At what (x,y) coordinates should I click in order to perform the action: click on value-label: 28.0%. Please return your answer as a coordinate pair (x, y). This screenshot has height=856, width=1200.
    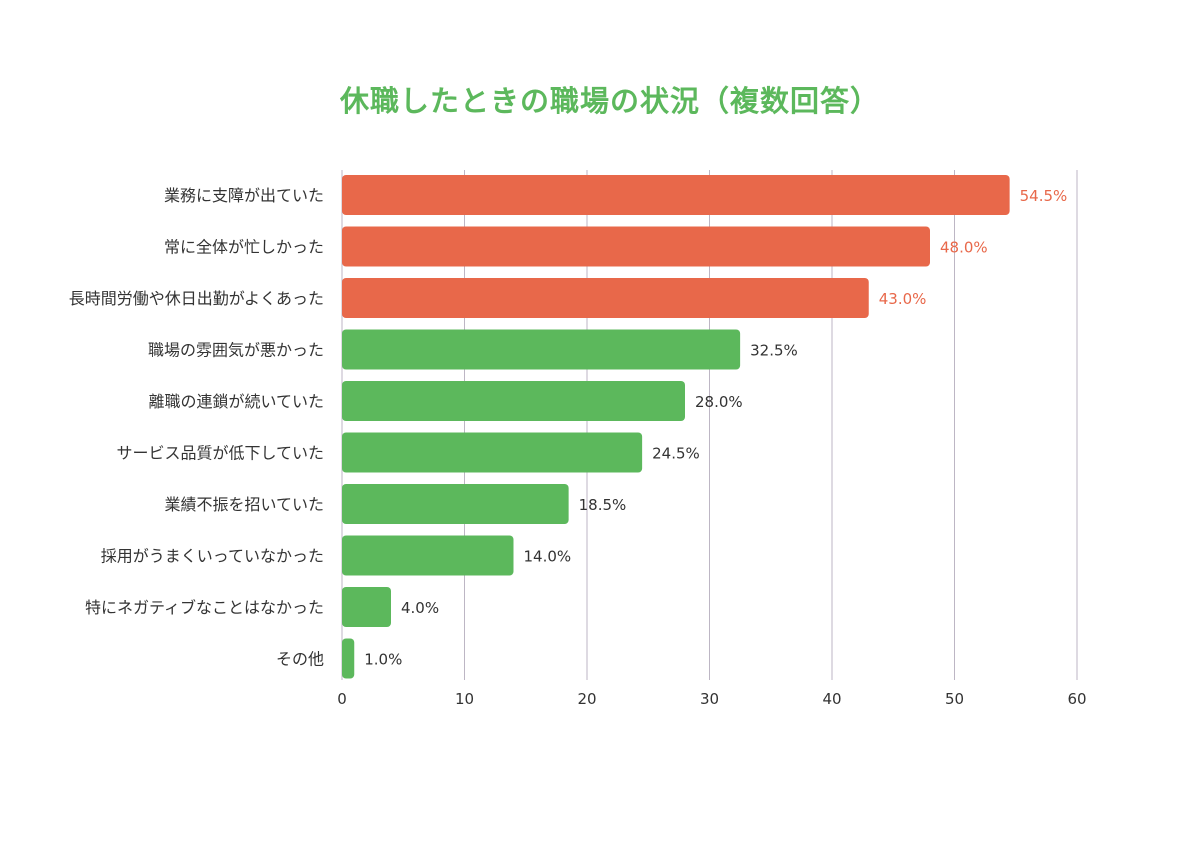
    Looking at the image, I should click on (719, 402).